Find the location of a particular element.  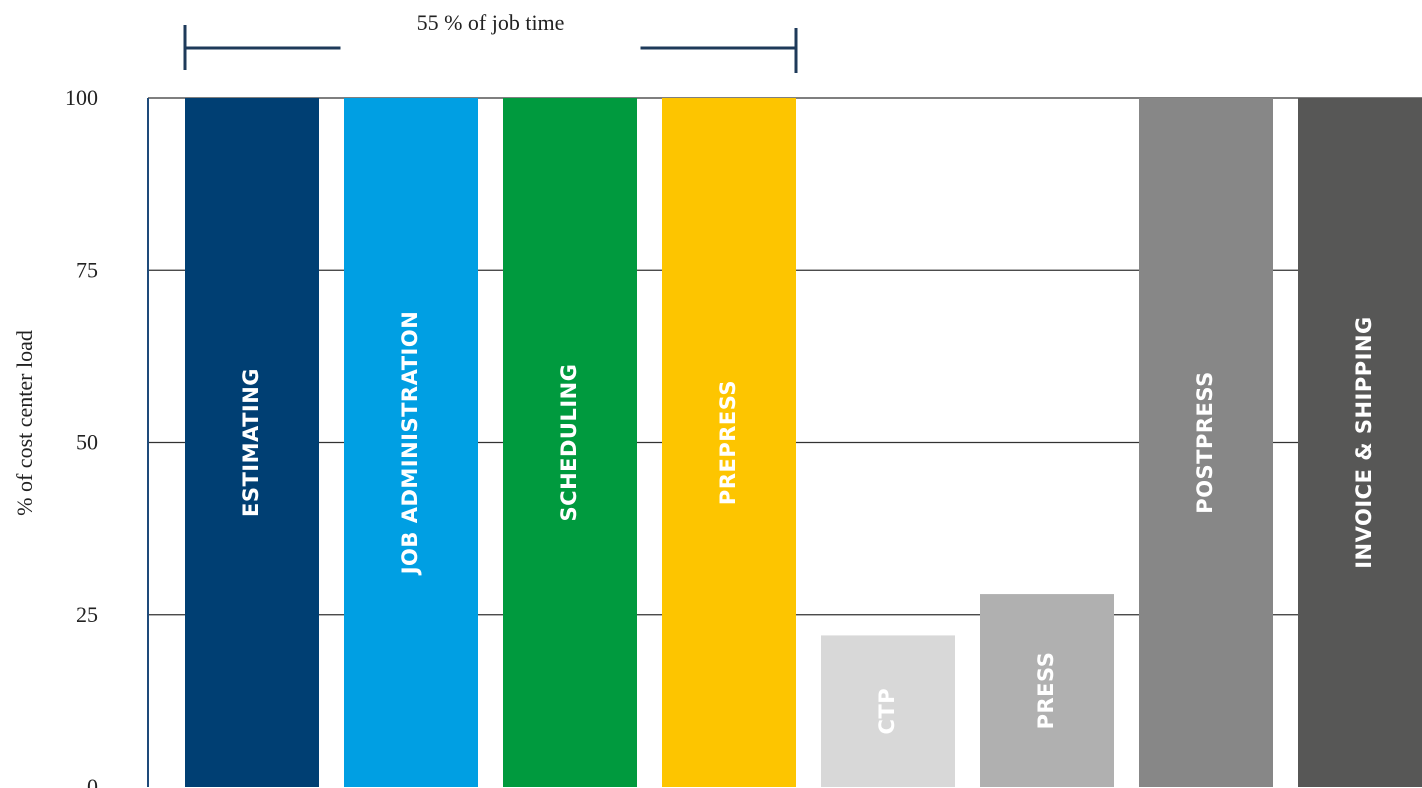

bar-label: INVOICE & SHIPPING is located at coordinates (1364, 442).